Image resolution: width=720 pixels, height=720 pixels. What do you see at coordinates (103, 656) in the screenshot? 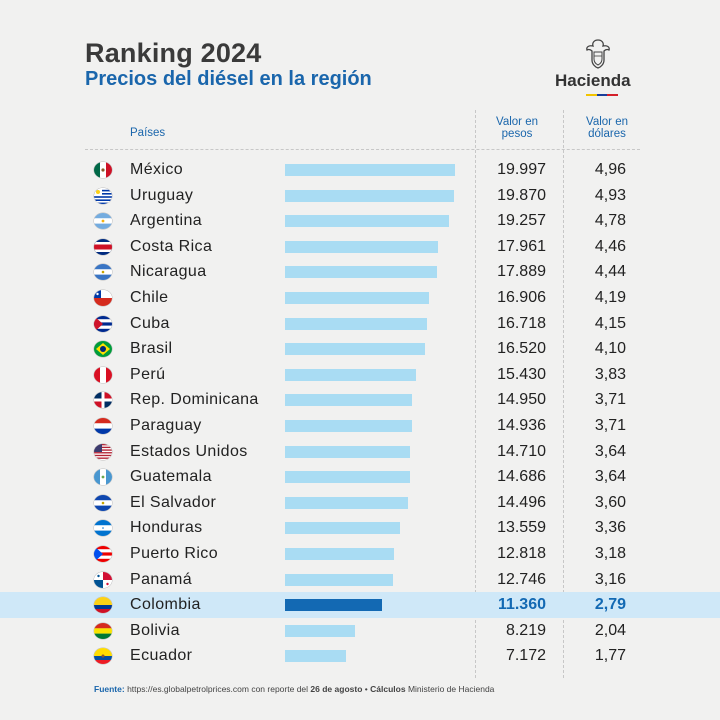
I see `ecuador-flag-icon` at bounding box center [103, 656].